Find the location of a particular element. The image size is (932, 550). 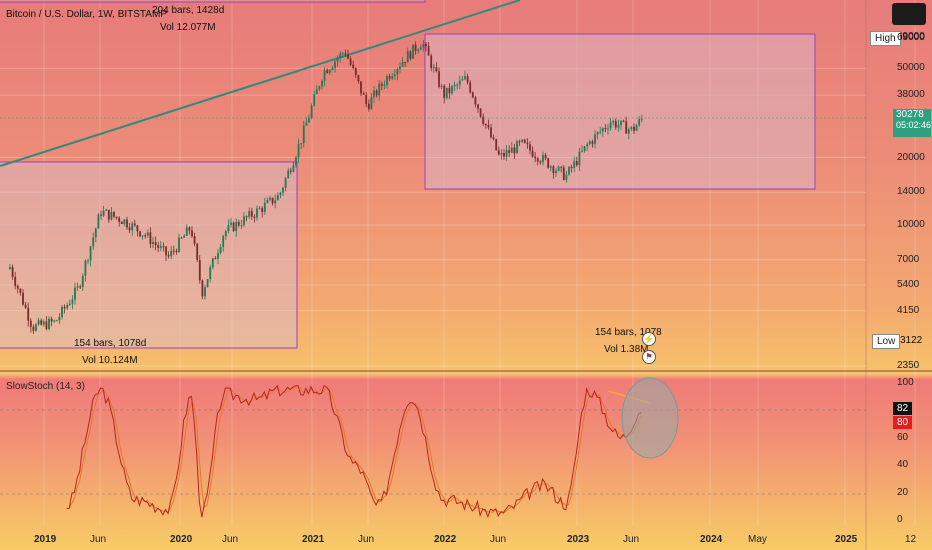

highlight-circle is located at coordinates (650, 418).